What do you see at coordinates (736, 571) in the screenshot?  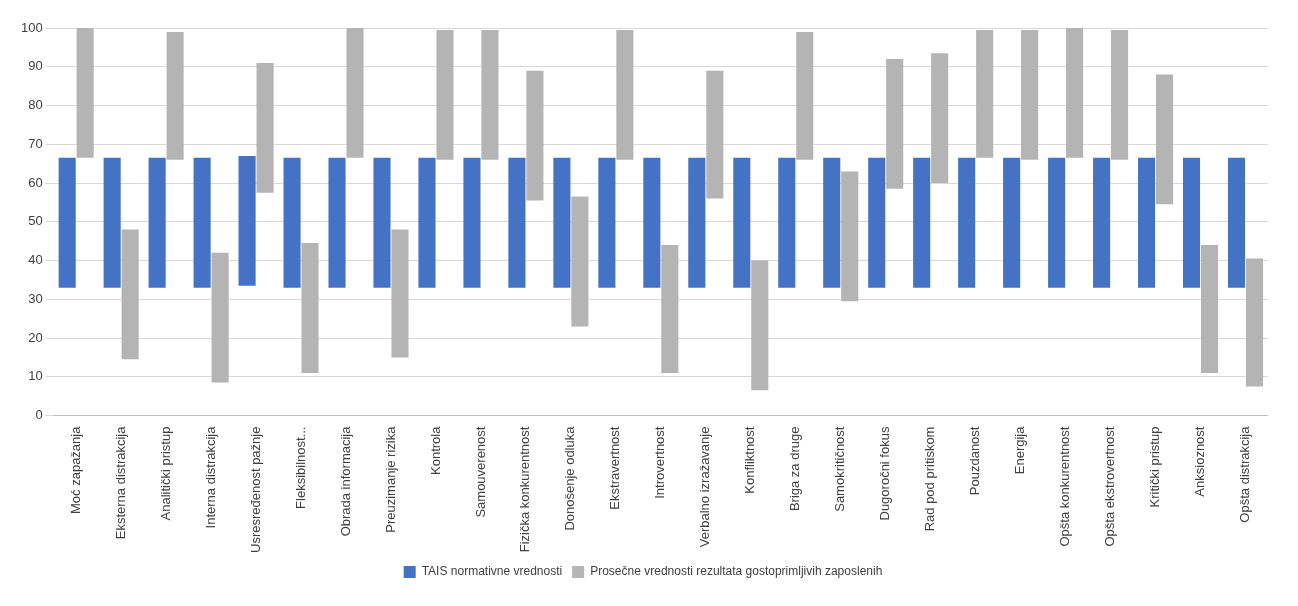 I see `legend-label: Prosečne vrednosti rezultata gostoprimljivih zaposlenih` at bounding box center [736, 571].